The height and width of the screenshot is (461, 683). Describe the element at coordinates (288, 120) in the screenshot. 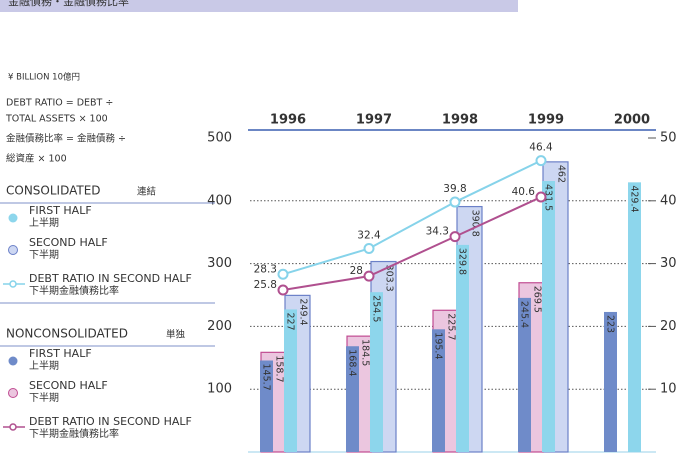

I see `x-tick-label: 1996` at that location.